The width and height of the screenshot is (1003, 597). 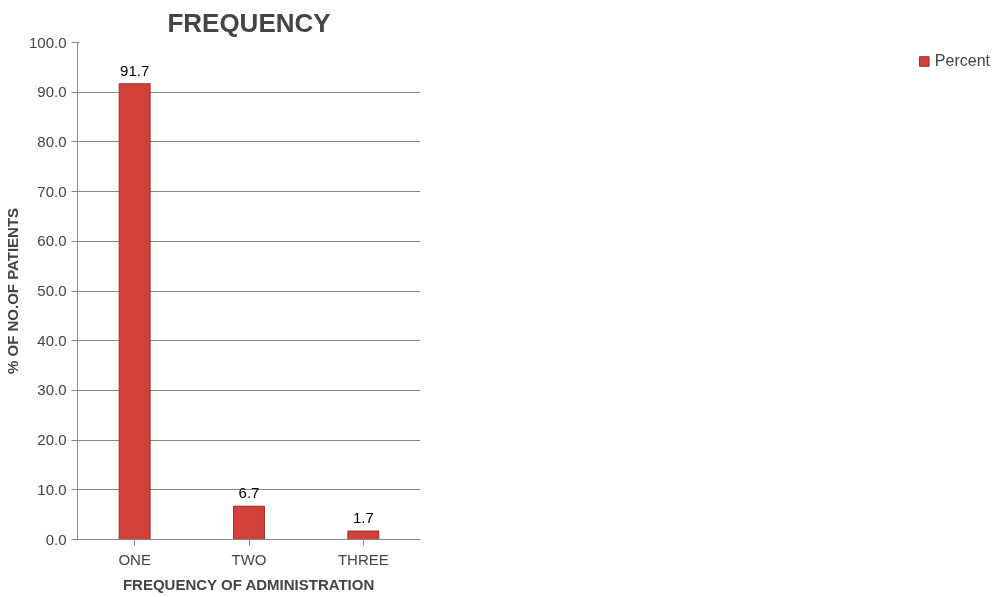 What do you see at coordinates (135, 70) in the screenshot?
I see `data-label: 91.7` at bounding box center [135, 70].